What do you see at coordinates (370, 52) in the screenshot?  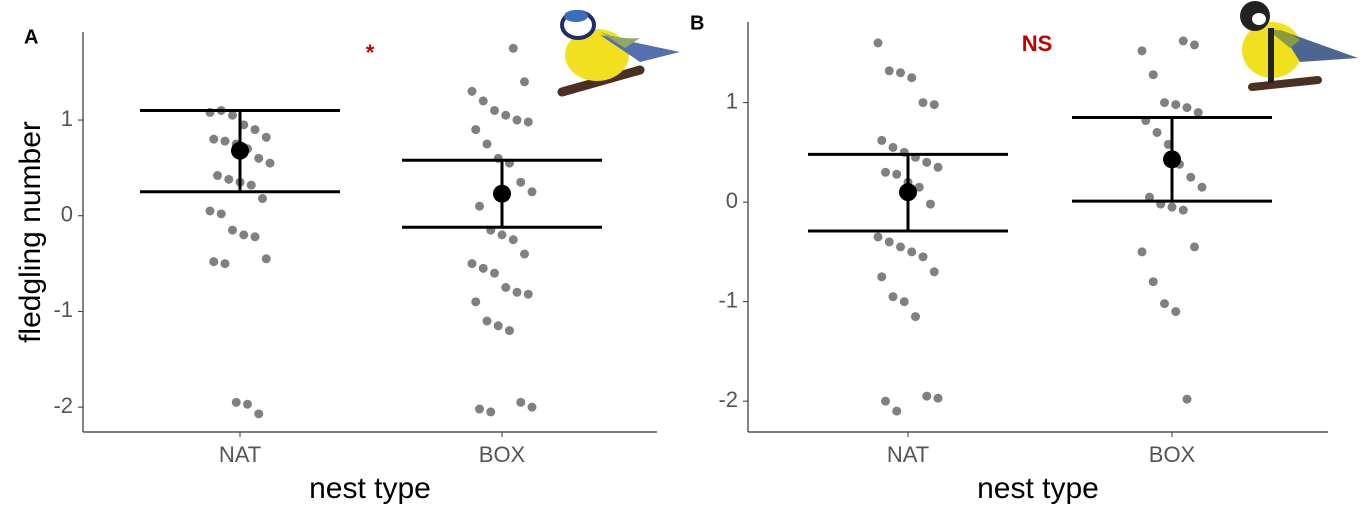 I see `significance-note: *` at bounding box center [370, 52].